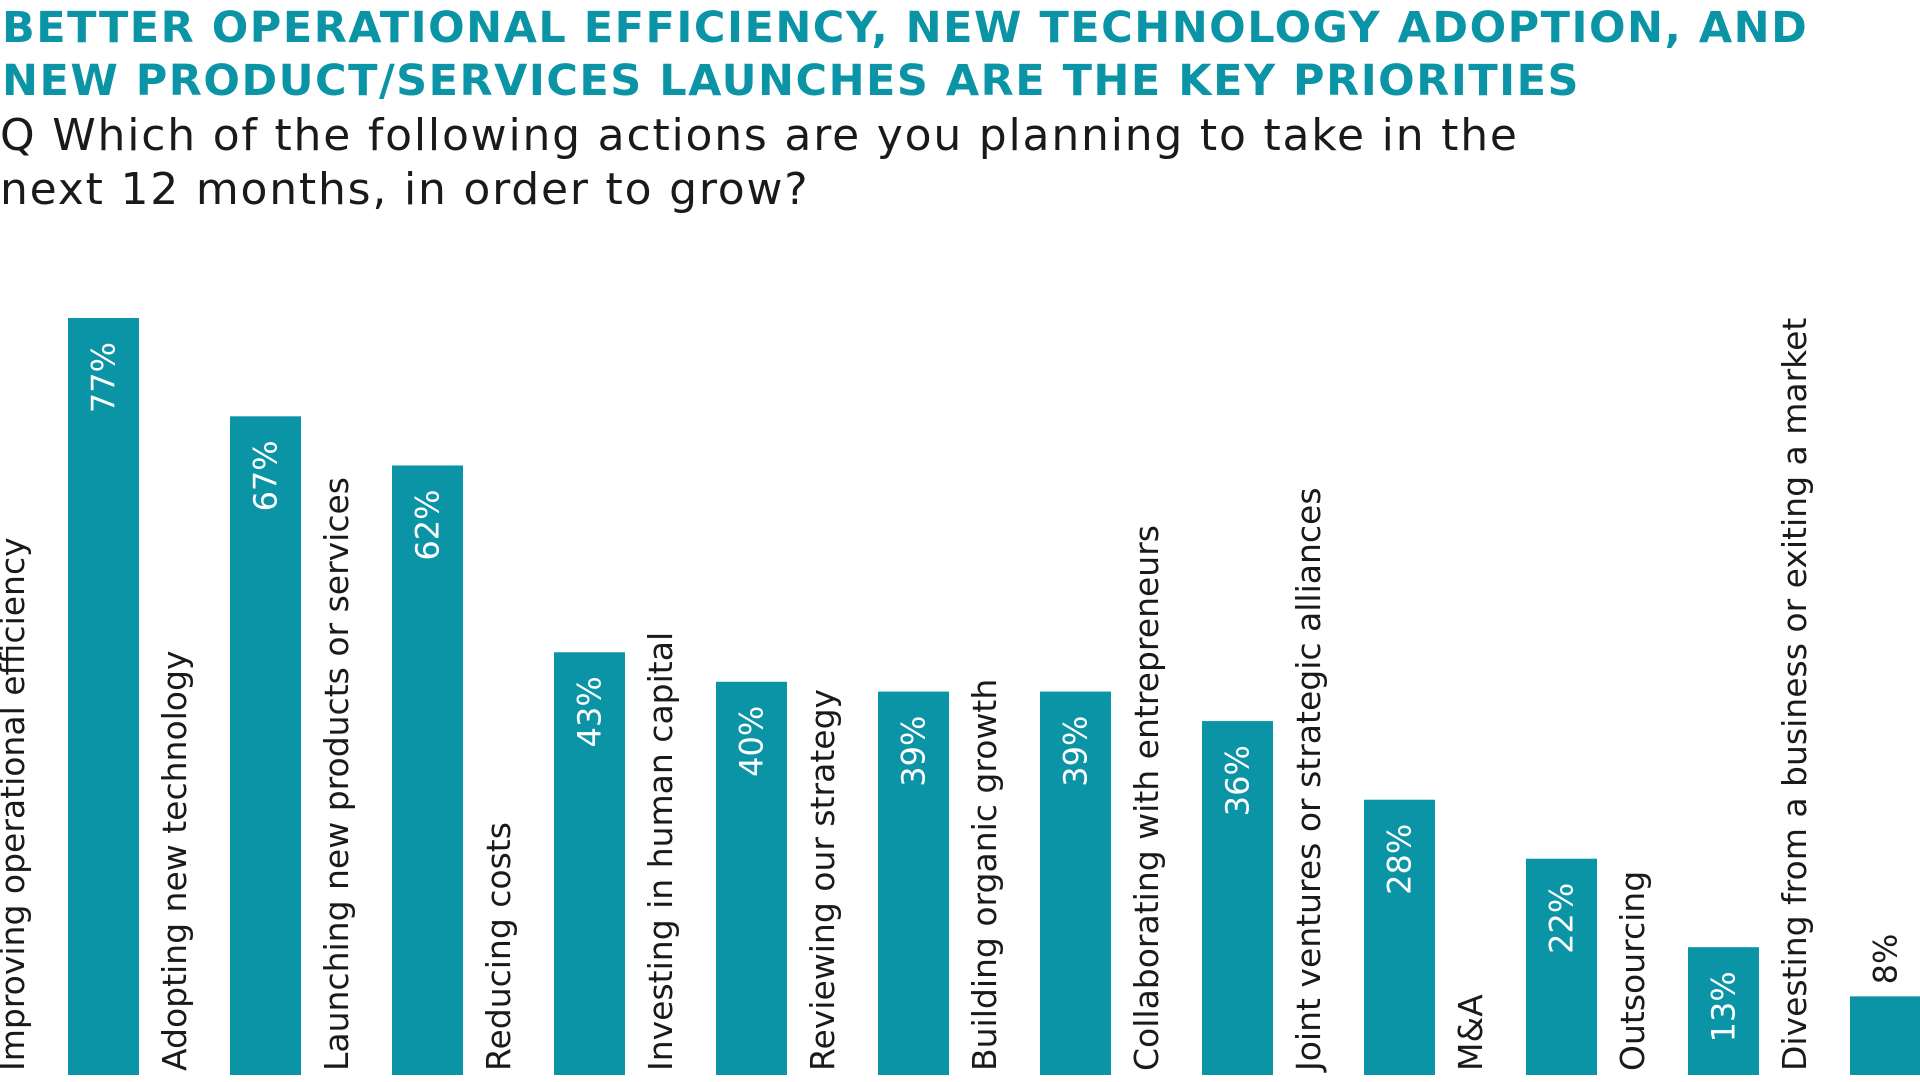 The image size is (1920, 1082). I want to click on category-label-improving-operational-efficiency: Improving operational efficiency, so click(16, 804).